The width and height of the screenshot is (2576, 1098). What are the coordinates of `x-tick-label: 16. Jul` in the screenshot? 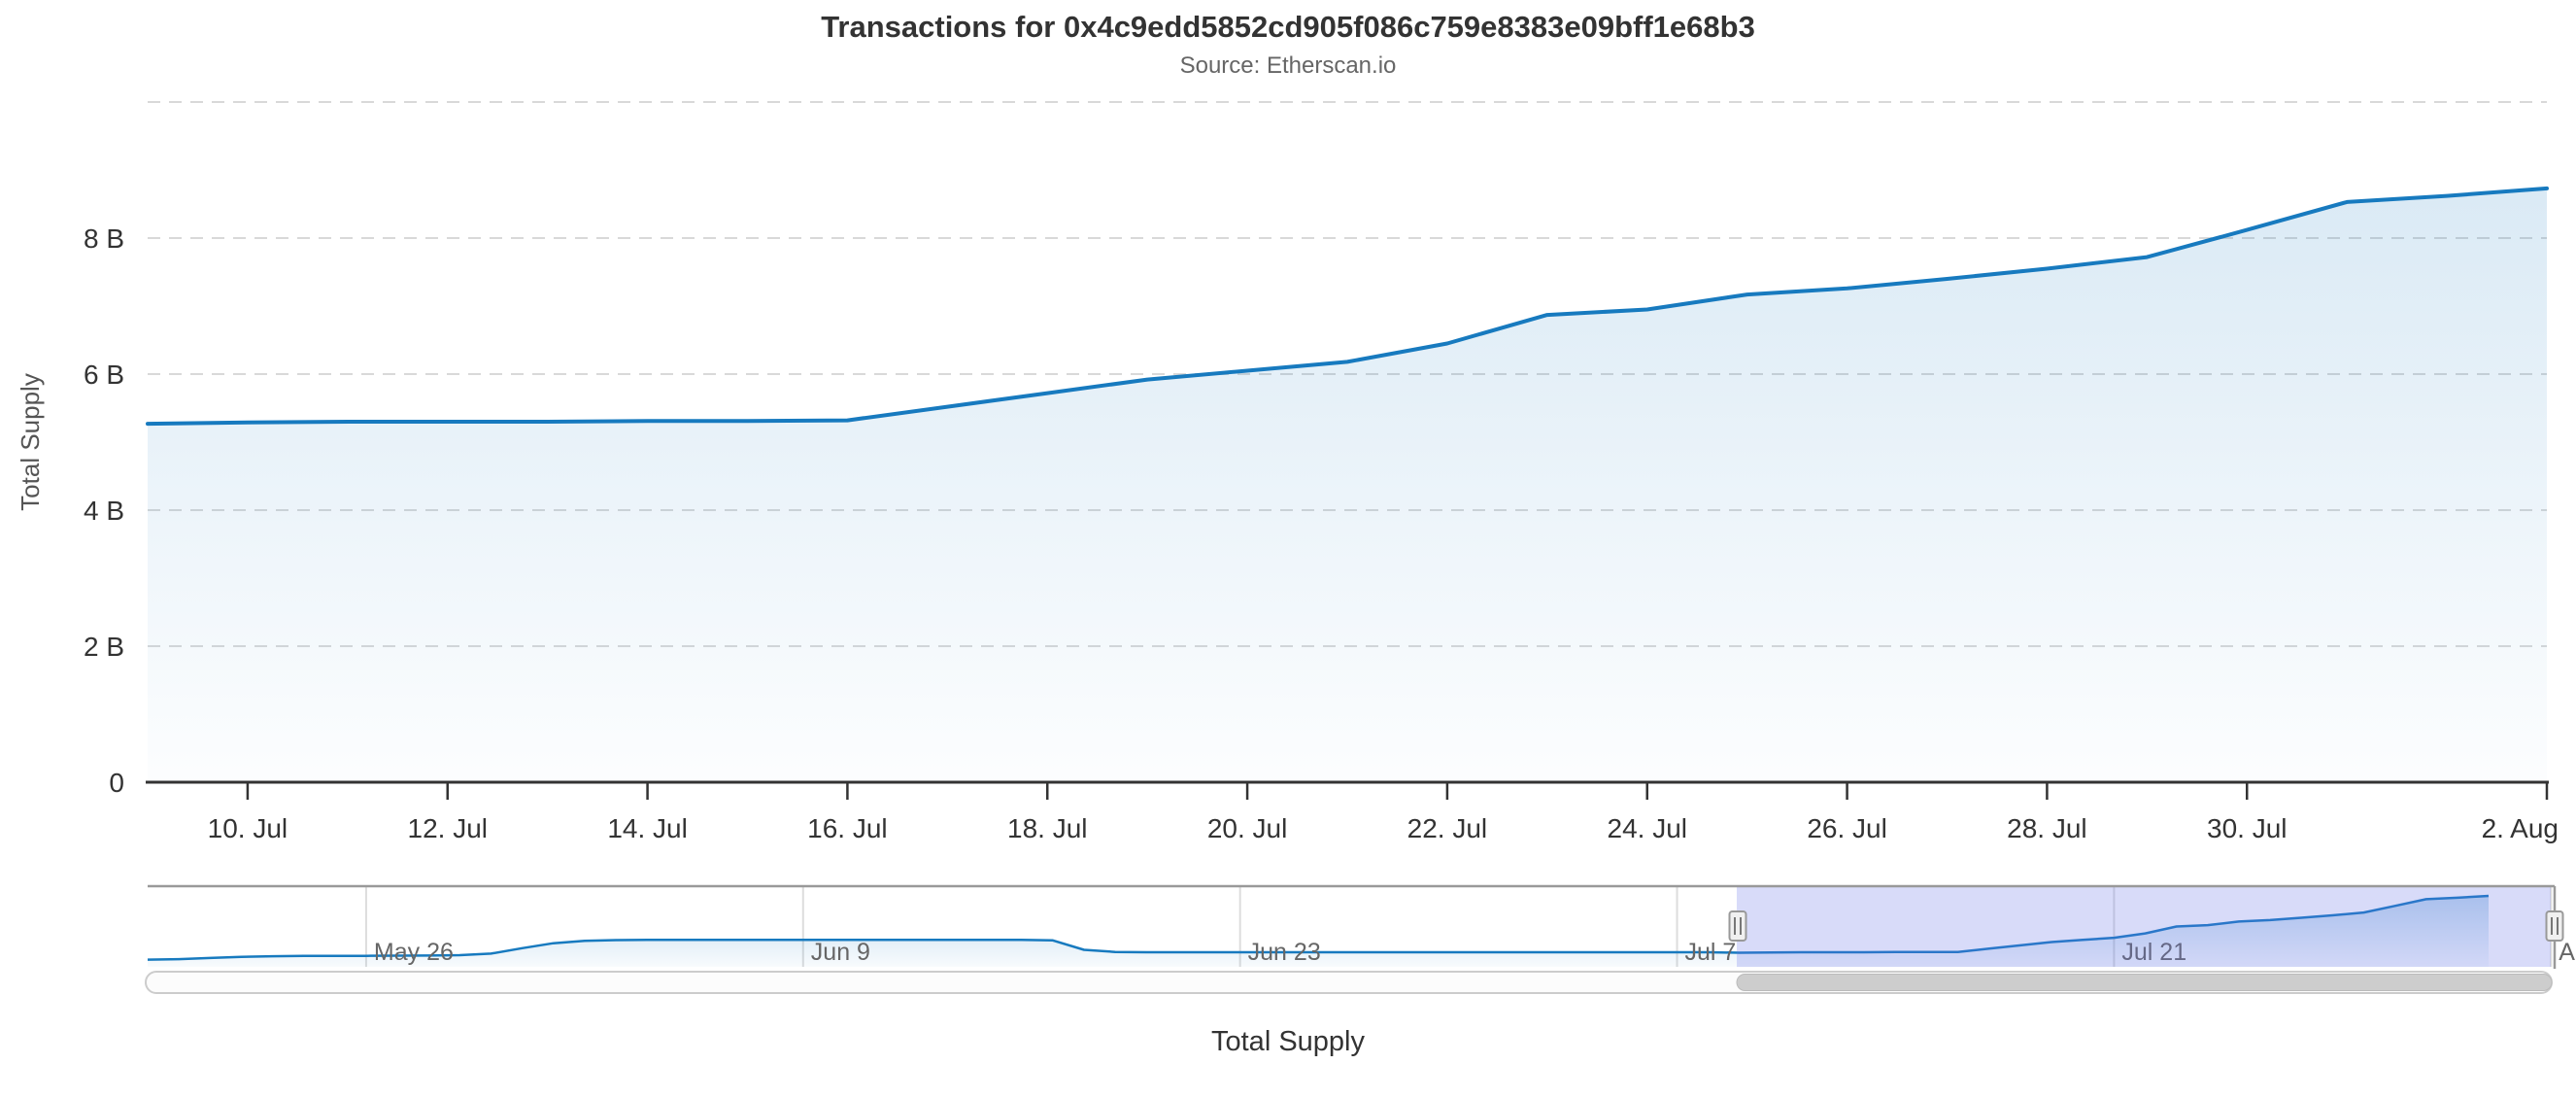 It's located at (847, 828).